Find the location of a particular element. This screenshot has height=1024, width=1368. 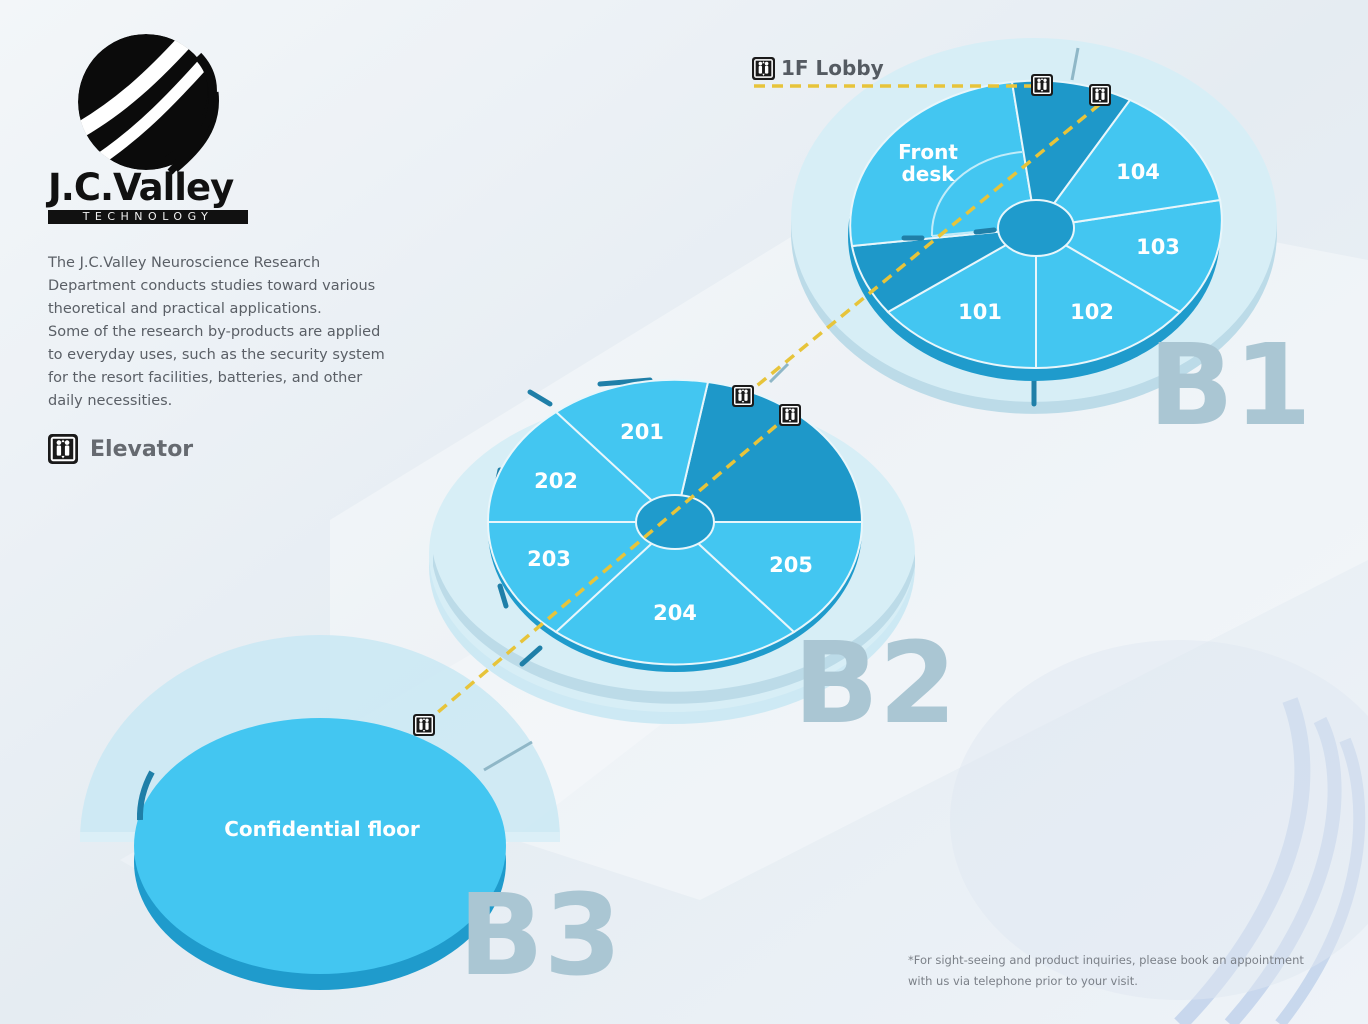

description-line: theoretical and practical applications. is located at coordinates (185, 309).